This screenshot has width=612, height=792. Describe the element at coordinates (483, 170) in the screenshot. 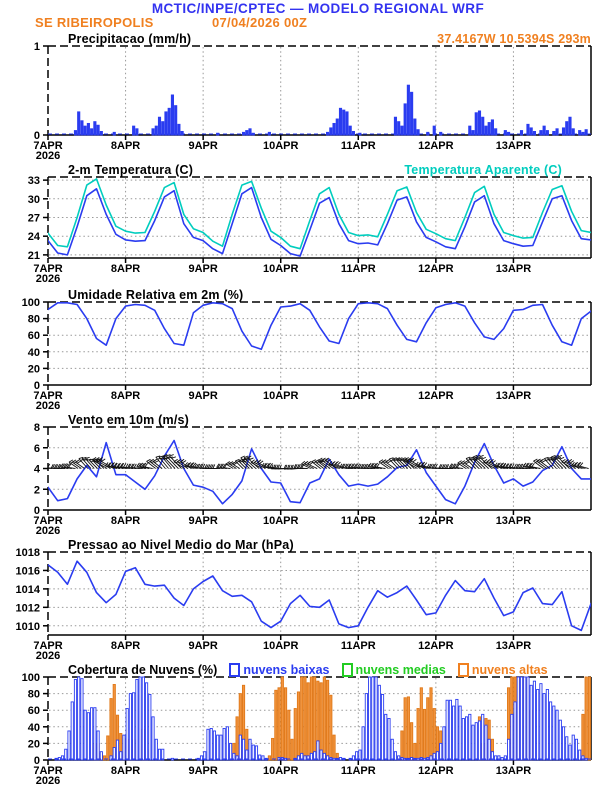

I see `apparent-temperature-label: Temperatura Aparente (C)` at that location.